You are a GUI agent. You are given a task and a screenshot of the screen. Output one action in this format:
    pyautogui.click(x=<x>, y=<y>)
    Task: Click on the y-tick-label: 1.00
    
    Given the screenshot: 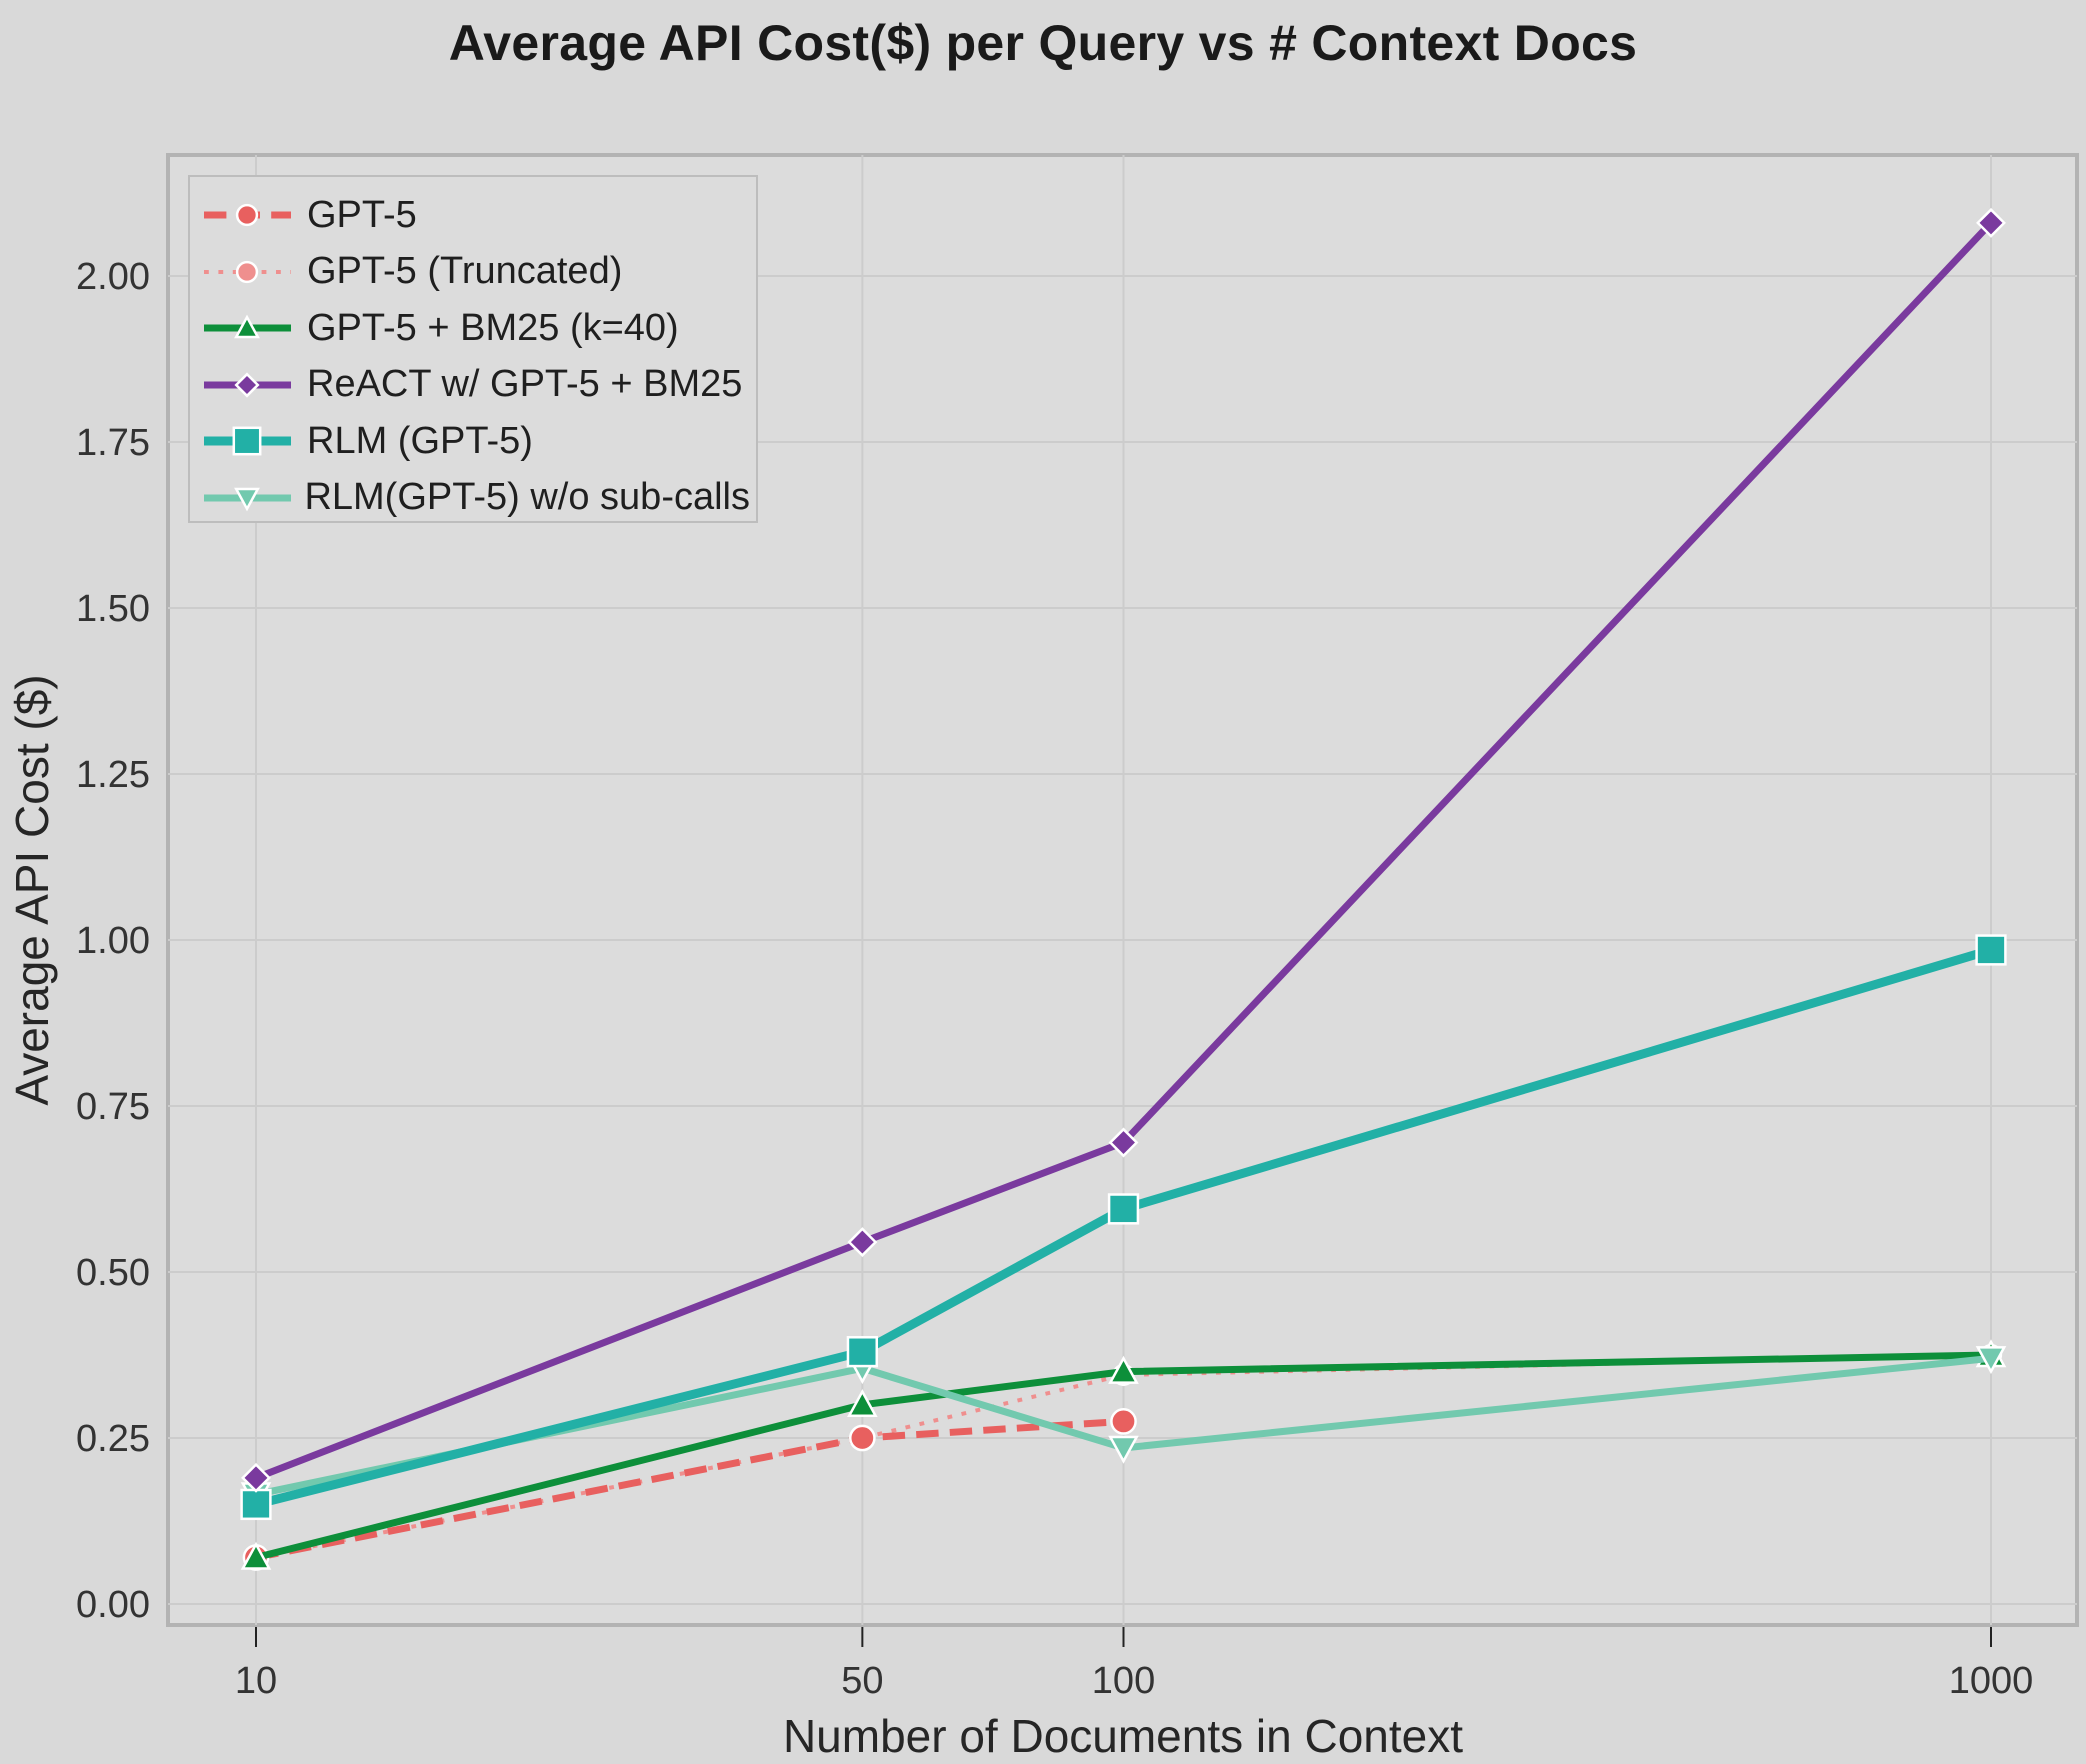 What is the action you would take?
    pyautogui.click(x=113, y=941)
    